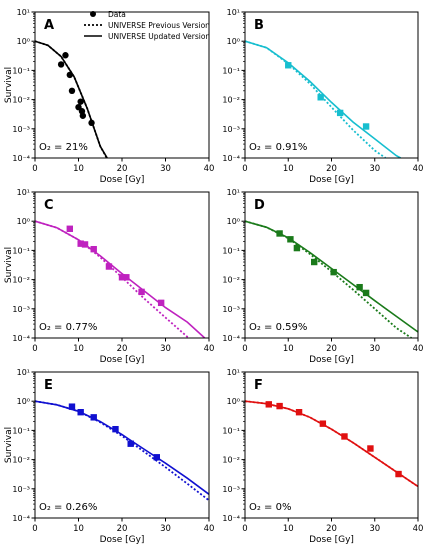  I want to click on oxygen-annotation: O₂ = 0.77%, so click(68, 327).